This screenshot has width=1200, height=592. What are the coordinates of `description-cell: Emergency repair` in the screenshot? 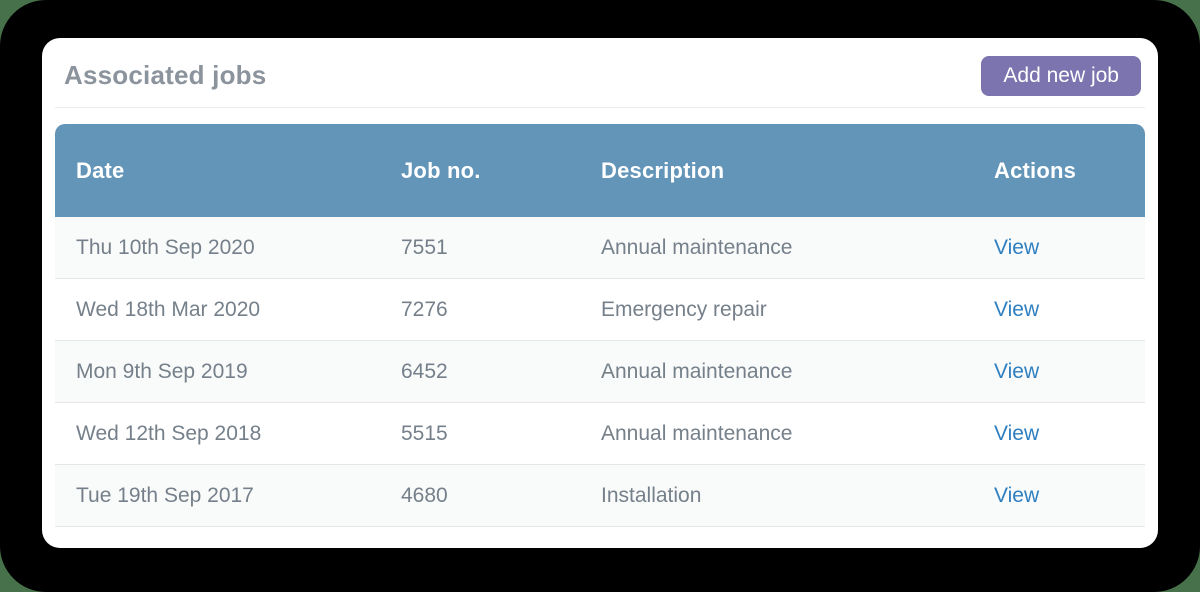 It's located at (776, 310).